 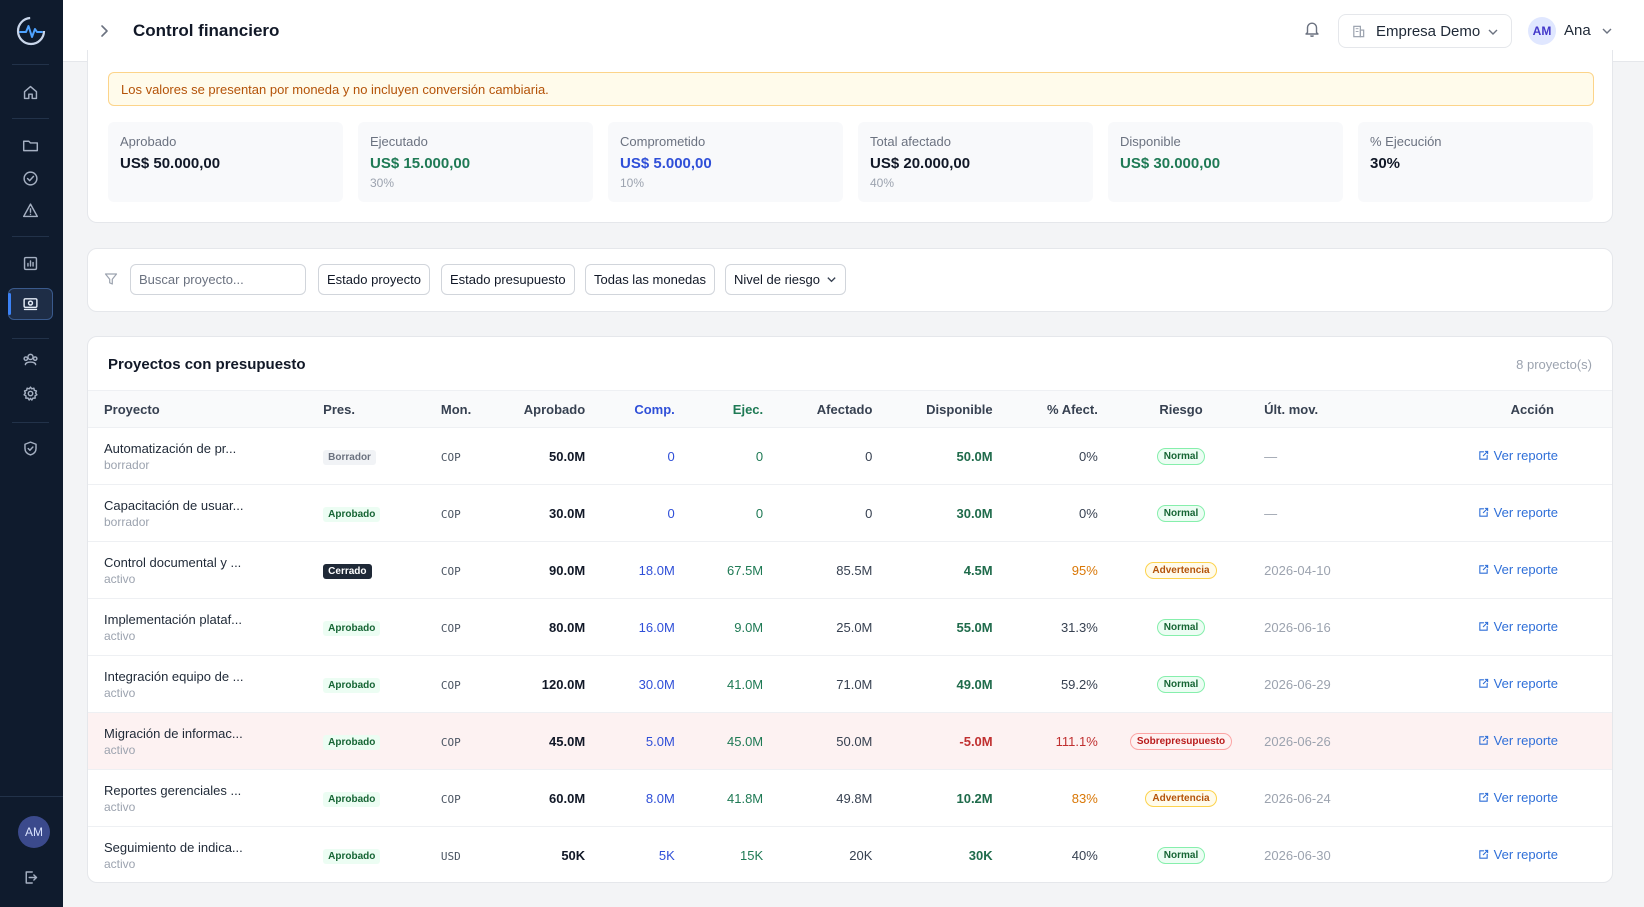 I want to click on filter-estado-proyecto: Estado proyecto, so click(x=374, y=279).